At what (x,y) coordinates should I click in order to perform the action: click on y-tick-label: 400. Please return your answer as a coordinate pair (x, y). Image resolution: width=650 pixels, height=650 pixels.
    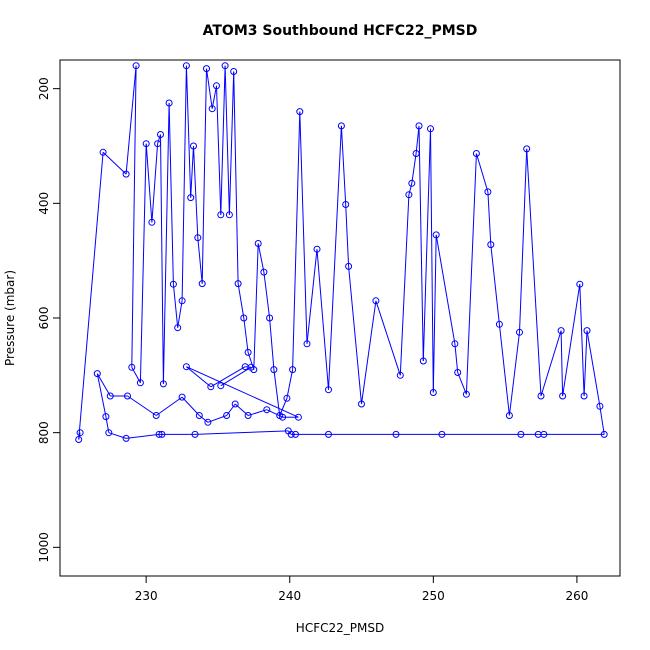
    Looking at the image, I should click on (44, 203).